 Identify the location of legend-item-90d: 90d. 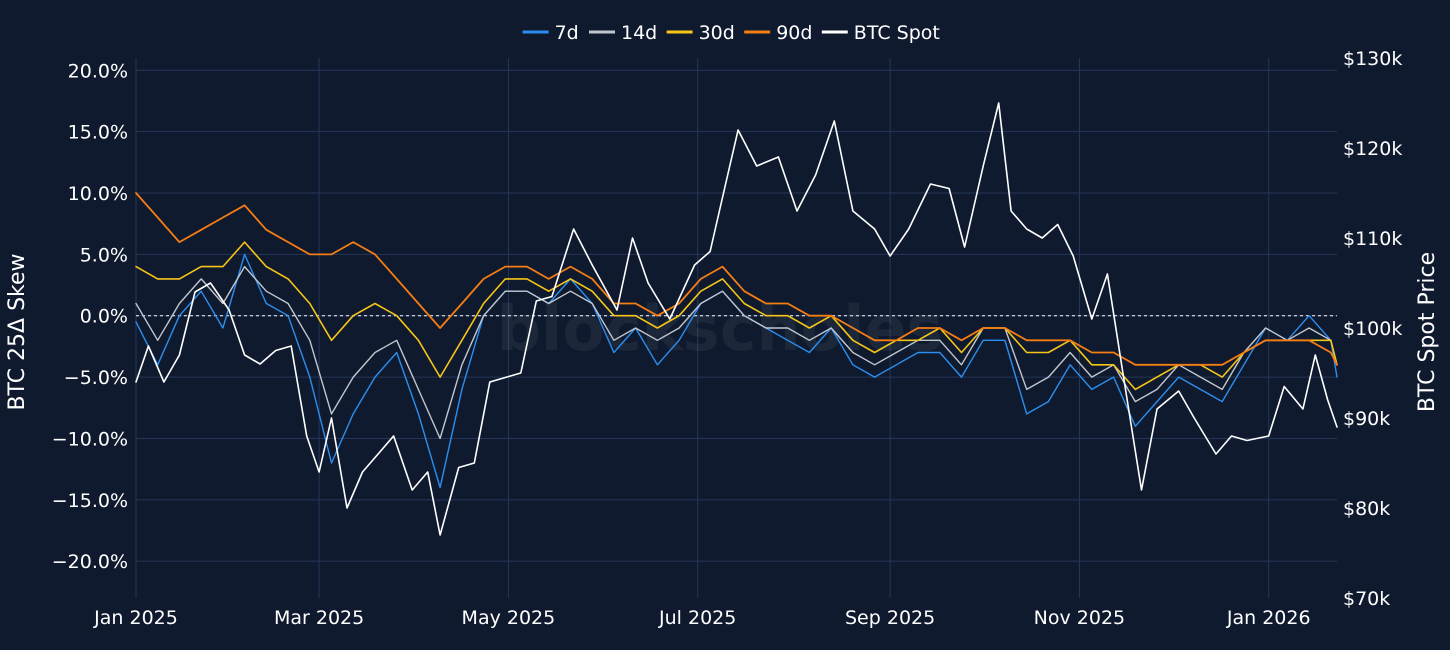
(778, 33).